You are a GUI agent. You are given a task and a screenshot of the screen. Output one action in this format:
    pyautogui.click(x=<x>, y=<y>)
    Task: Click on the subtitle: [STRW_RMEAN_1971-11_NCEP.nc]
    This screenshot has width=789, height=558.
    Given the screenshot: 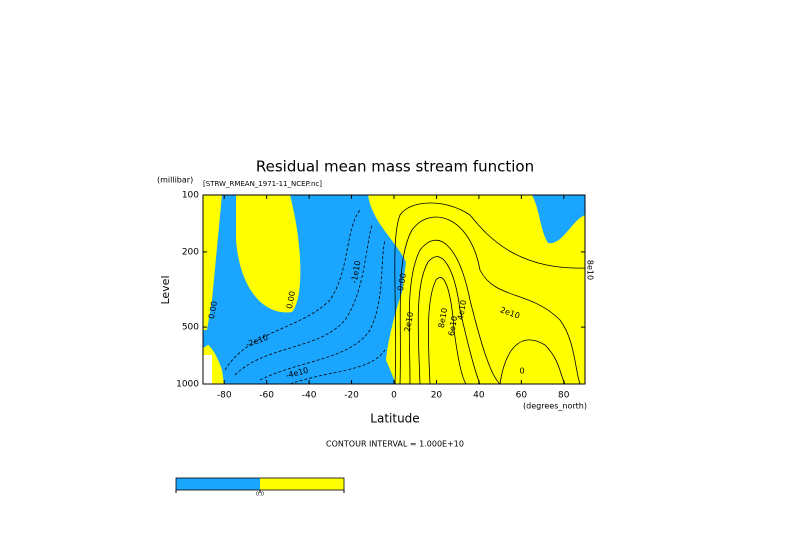 What is the action you would take?
    pyautogui.click(x=262, y=184)
    